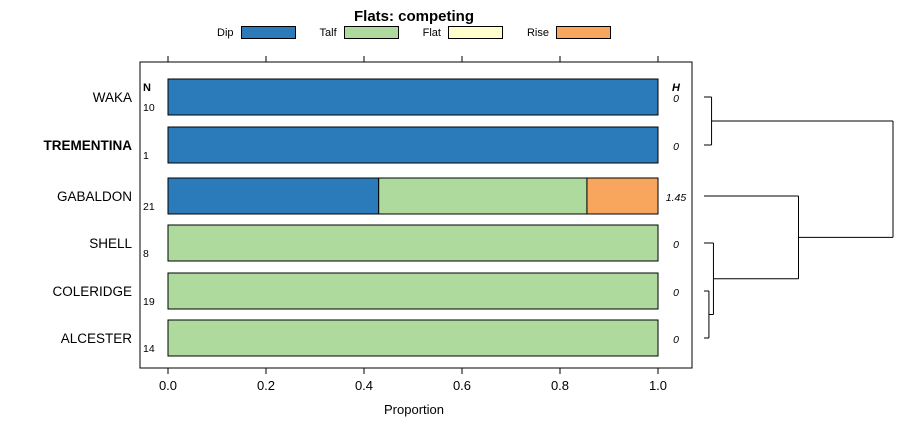 The image size is (900, 440). Describe the element at coordinates (97, 338) in the screenshot. I see `row-label: ALCESTER` at that location.